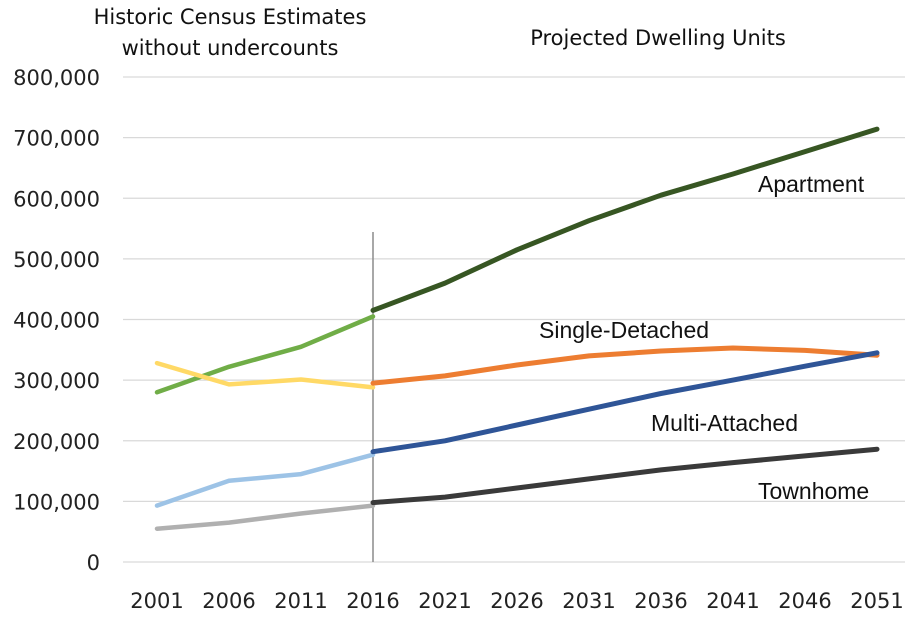  What do you see at coordinates (625, 365) in the screenshot?
I see `line-projected-single-detached` at bounding box center [625, 365].